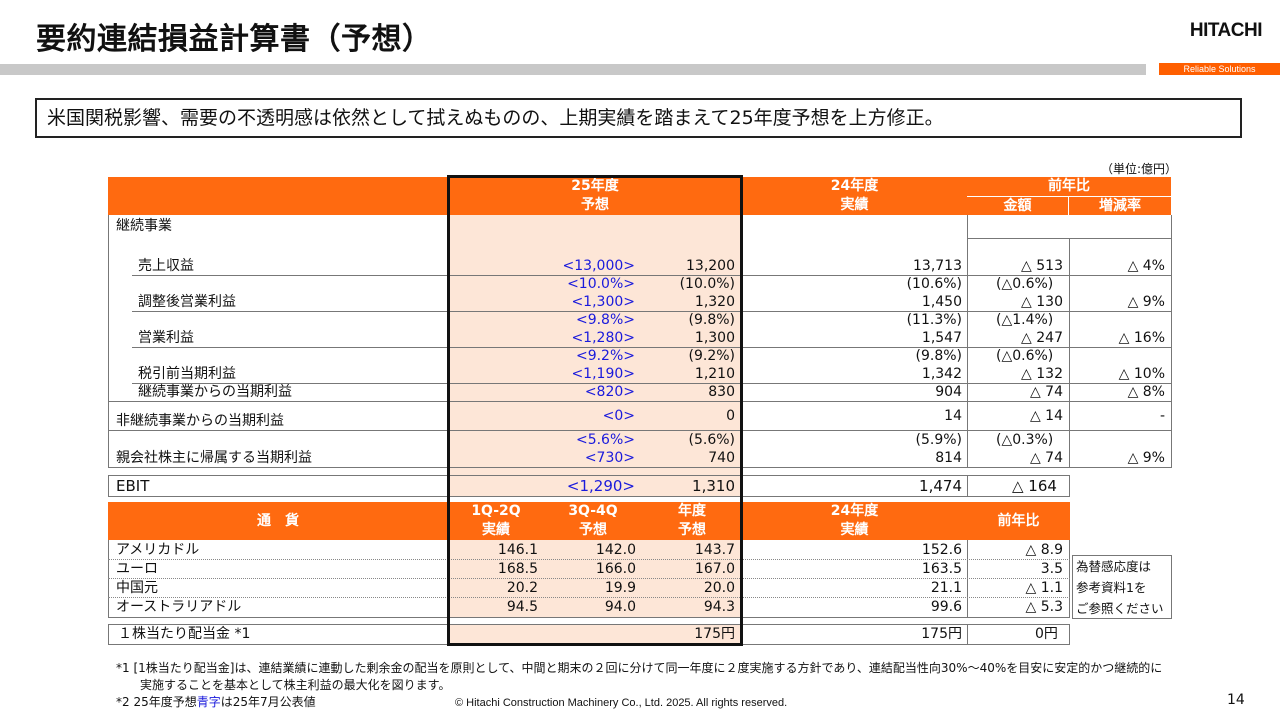 Image resolution: width=1280 pixels, height=720 pixels. What do you see at coordinates (1069, 353) in the screenshot?
I see `pl-yoy-divider` at bounding box center [1069, 353].